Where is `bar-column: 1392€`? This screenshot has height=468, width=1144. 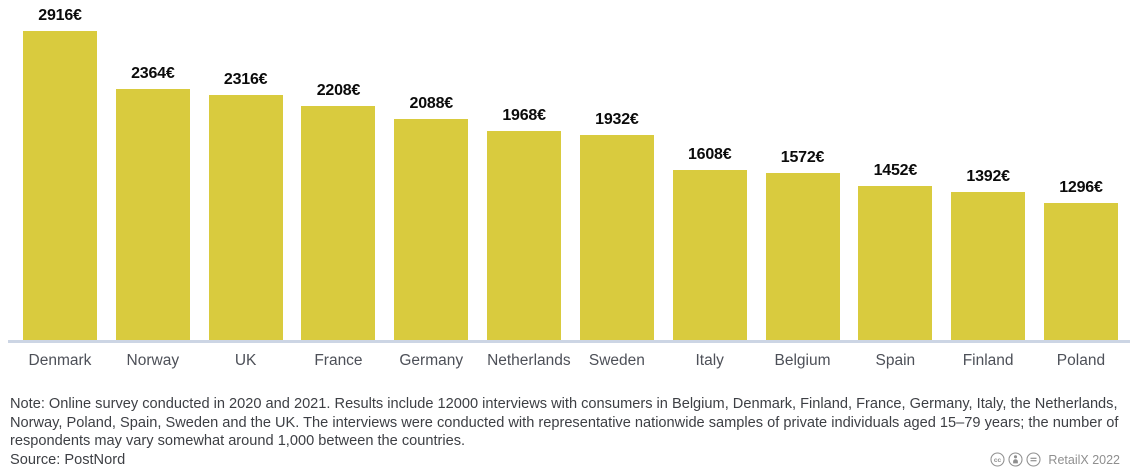 bar-column: 1392€ is located at coordinates (988, 254).